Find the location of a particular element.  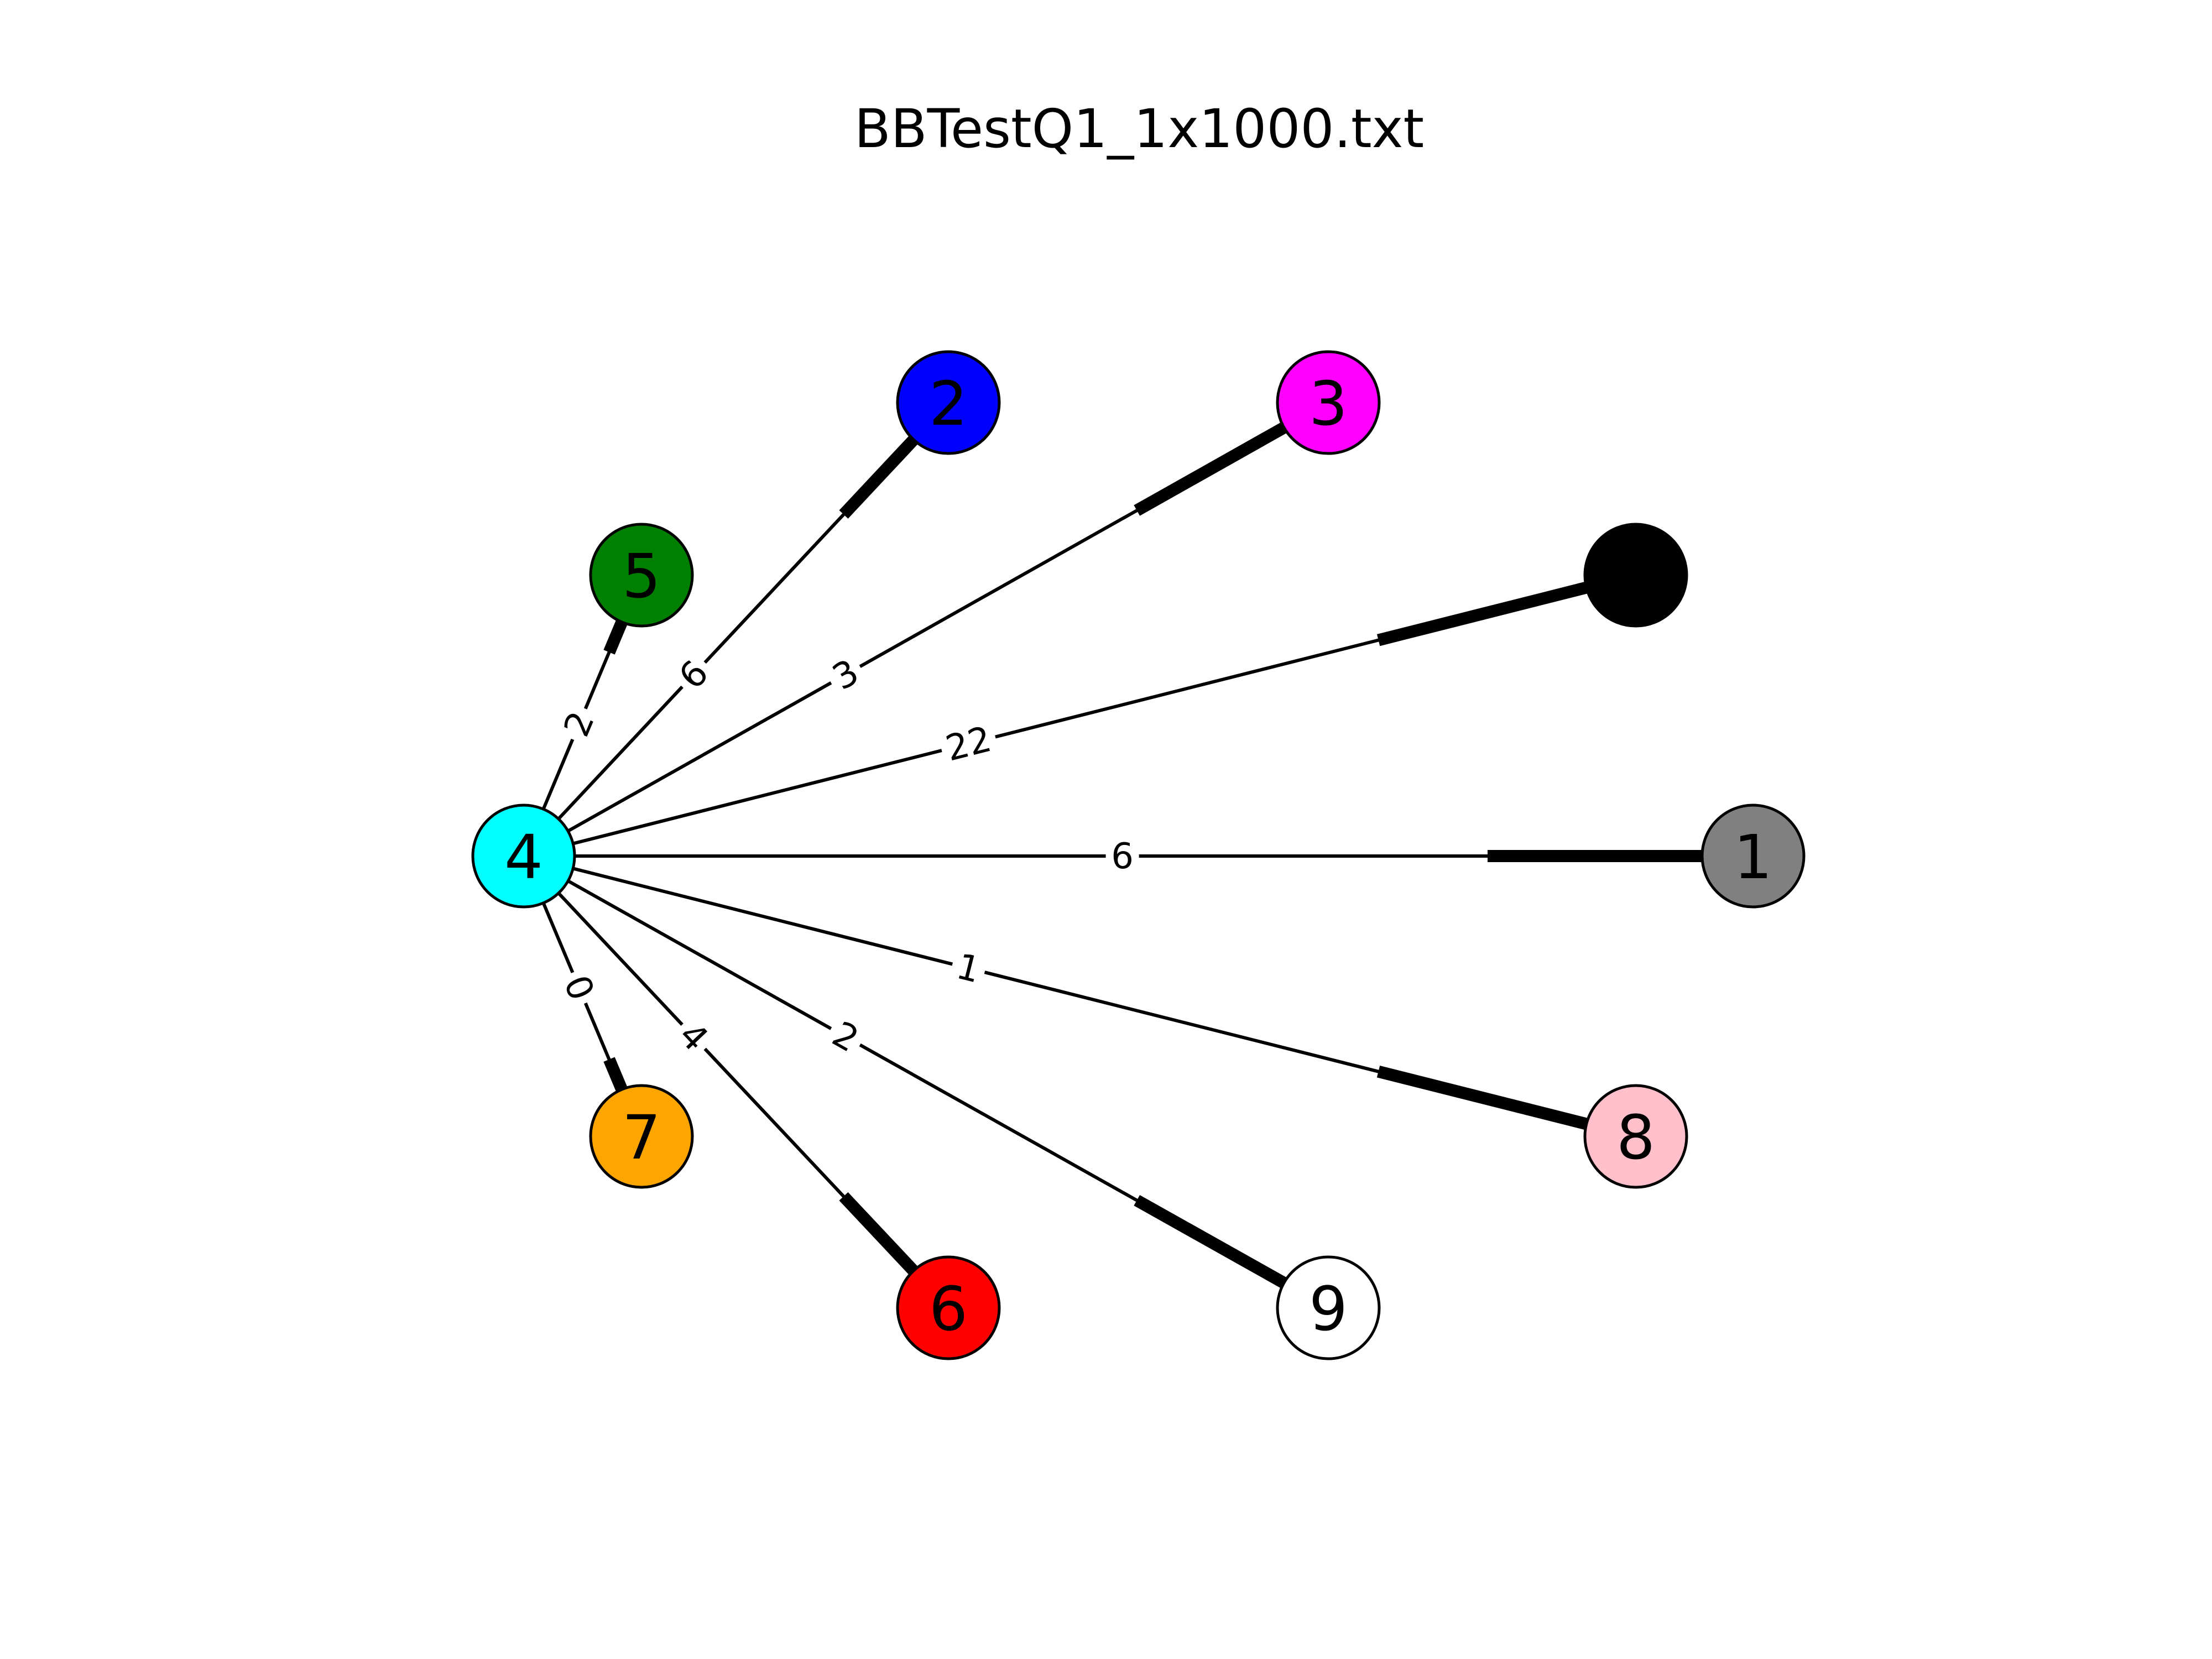

edge-4-1: 6 is located at coordinates (1138, 857).